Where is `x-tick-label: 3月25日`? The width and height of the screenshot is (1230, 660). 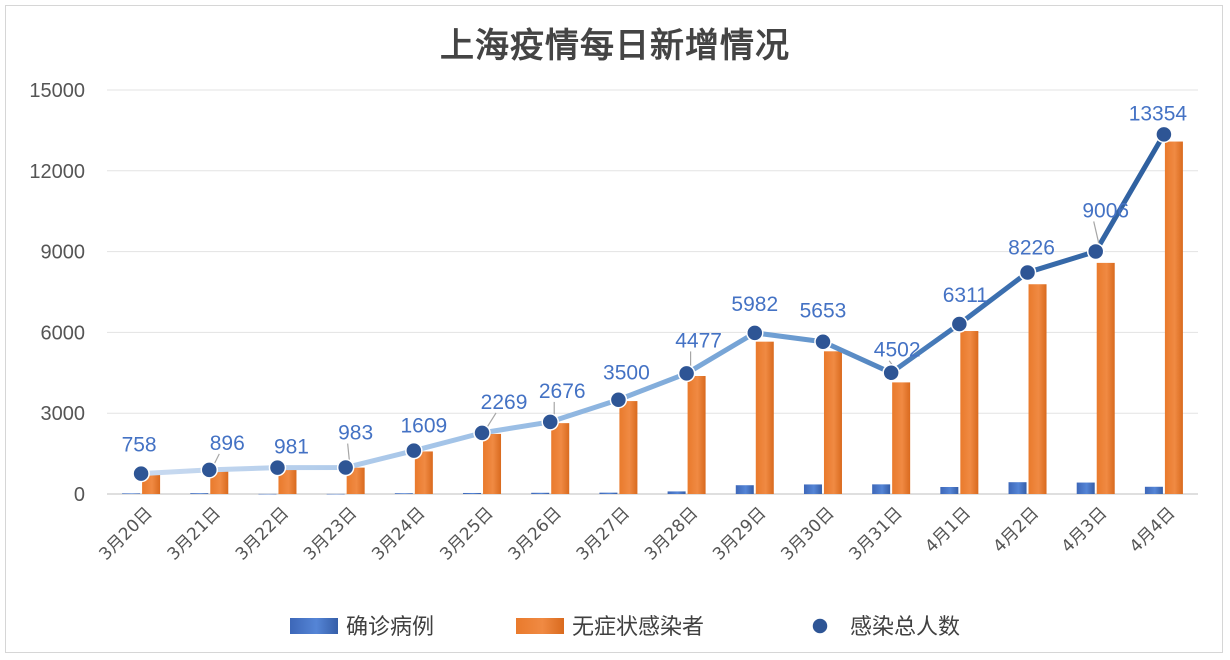
x-tick-label: 3月25日 is located at coordinates (466, 533).